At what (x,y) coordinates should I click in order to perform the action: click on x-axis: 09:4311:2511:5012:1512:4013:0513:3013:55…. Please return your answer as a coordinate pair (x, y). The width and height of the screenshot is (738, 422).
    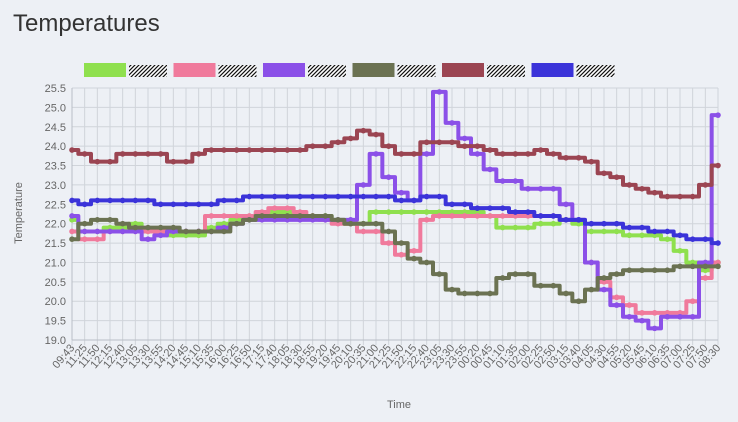
    Looking at the image, I should click on (386, 356).